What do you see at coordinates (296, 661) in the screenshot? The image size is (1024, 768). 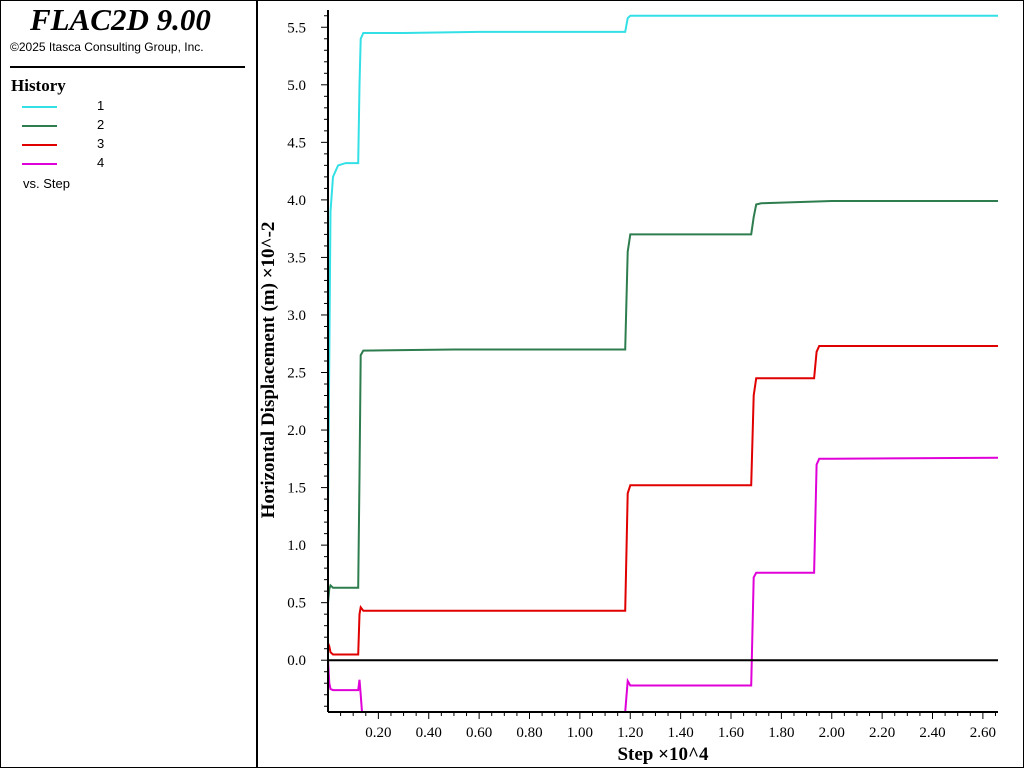 I see `y-tick-label: 0.0` at bounding box center [296, 661].